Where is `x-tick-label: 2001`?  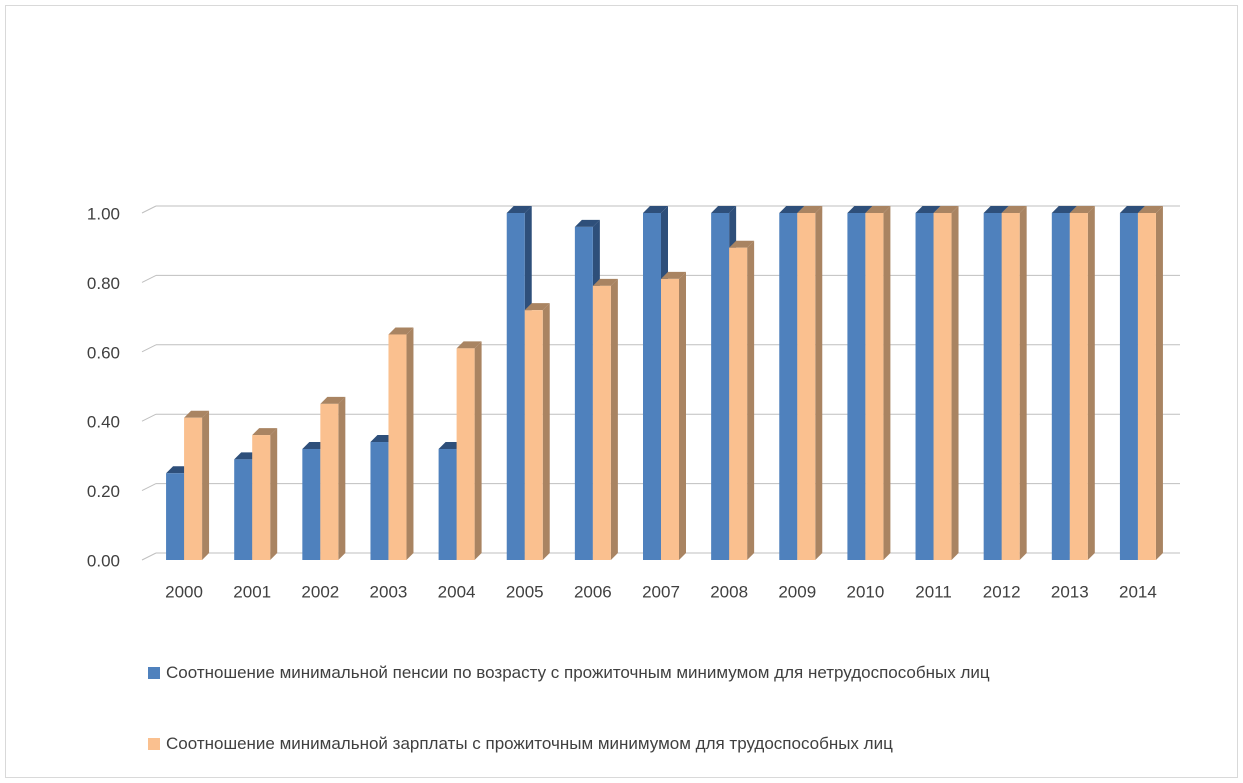
x-tick-label: 2001 is located at coordinates (252, 591).